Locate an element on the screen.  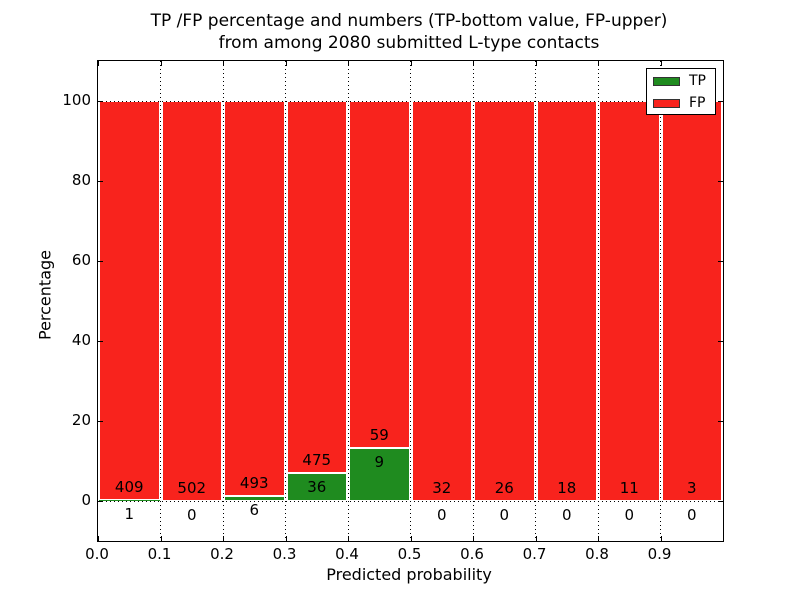
x-tick-label: 0.3 is located at coordinates (284, 554).